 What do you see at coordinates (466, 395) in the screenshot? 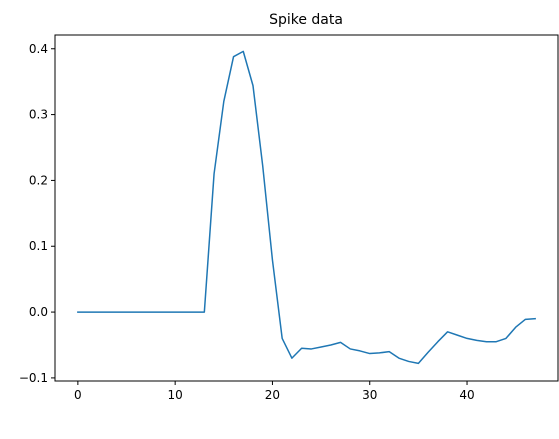
I see `x-tick-label: 40` at bounding box center [466, 395].